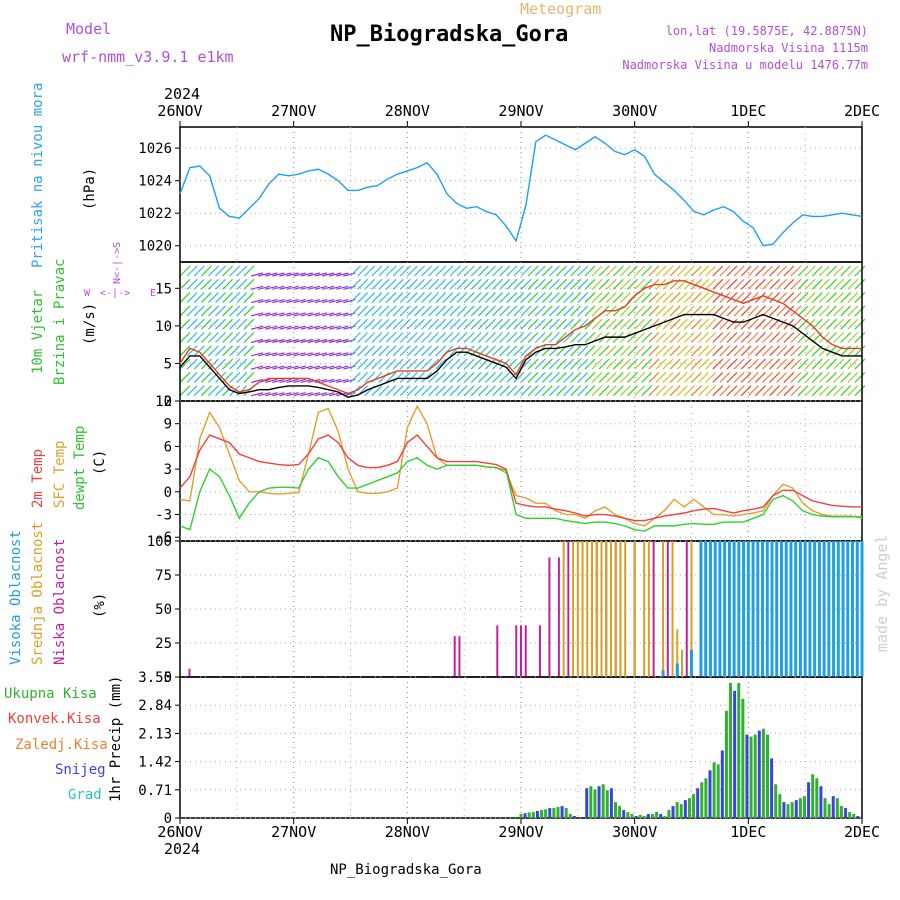  Describe the element at coordinates (50, 694) in the screenshot. I see `precip-total-label: Ukupna Kisa` at that location.